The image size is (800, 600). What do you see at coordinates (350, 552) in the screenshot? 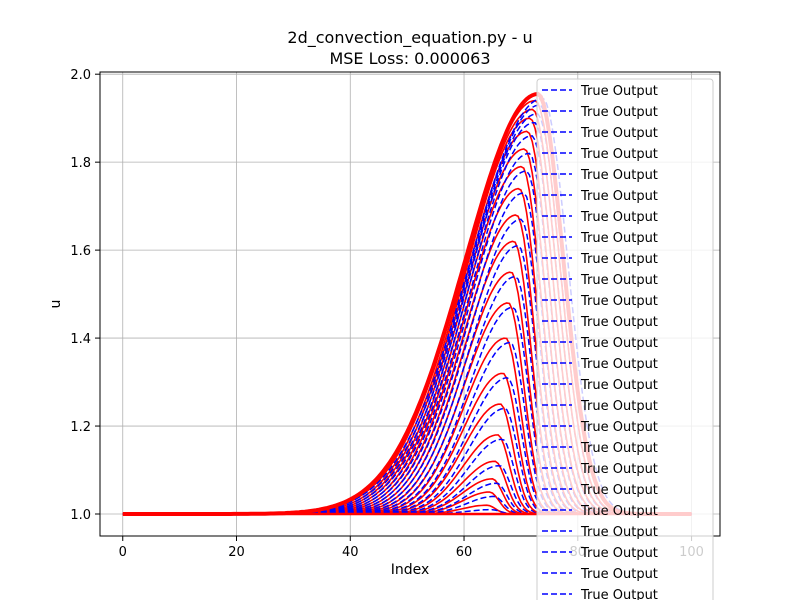
I see `x-tick-label: 40` at bounding box center [350, 552].